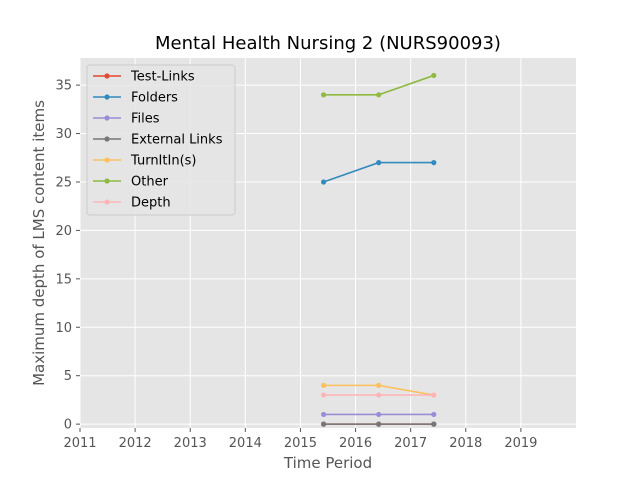 This screenshot has width=640, height=480. Describe the element at coordinates (355, 443) in the screenshot. I see `x-tick-label: 2016` at that location.